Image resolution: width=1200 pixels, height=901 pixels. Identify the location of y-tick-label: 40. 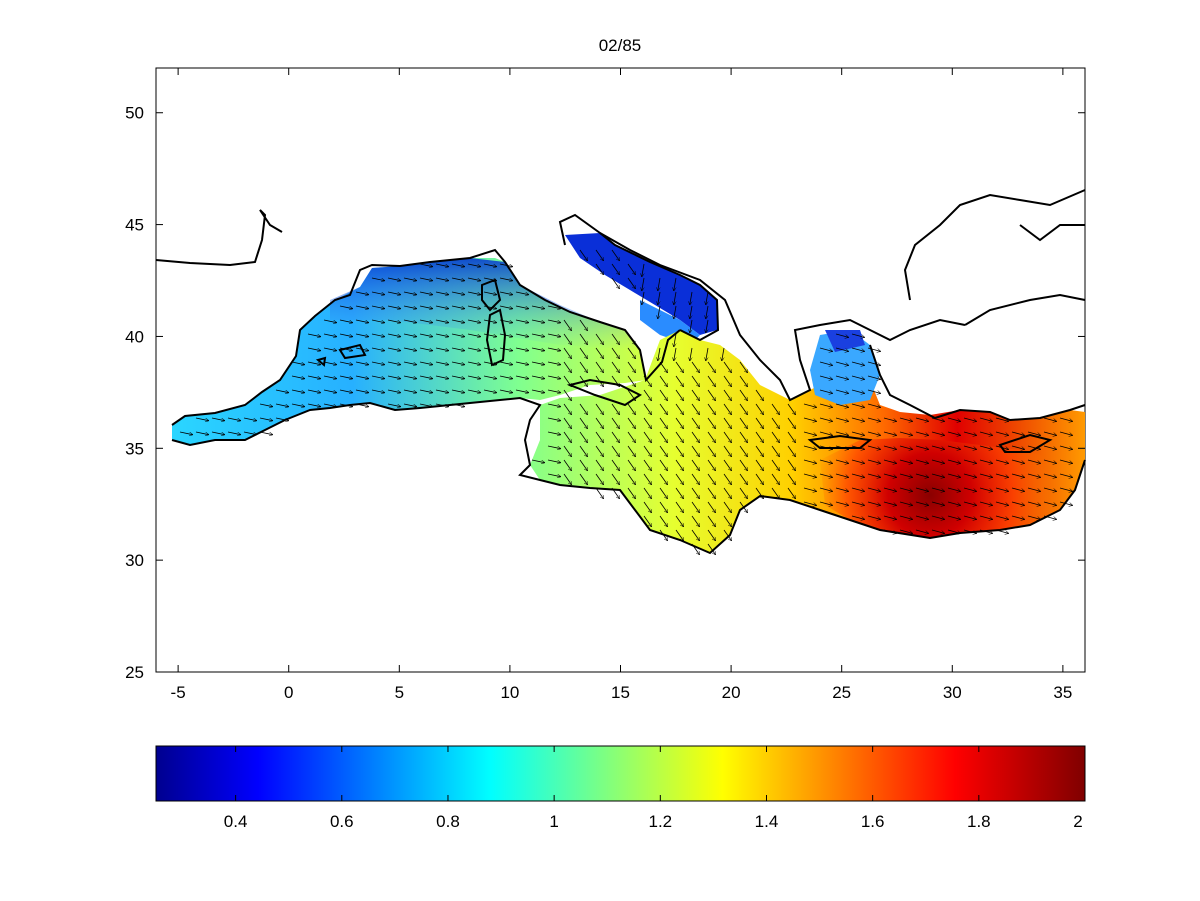
(134, 336).